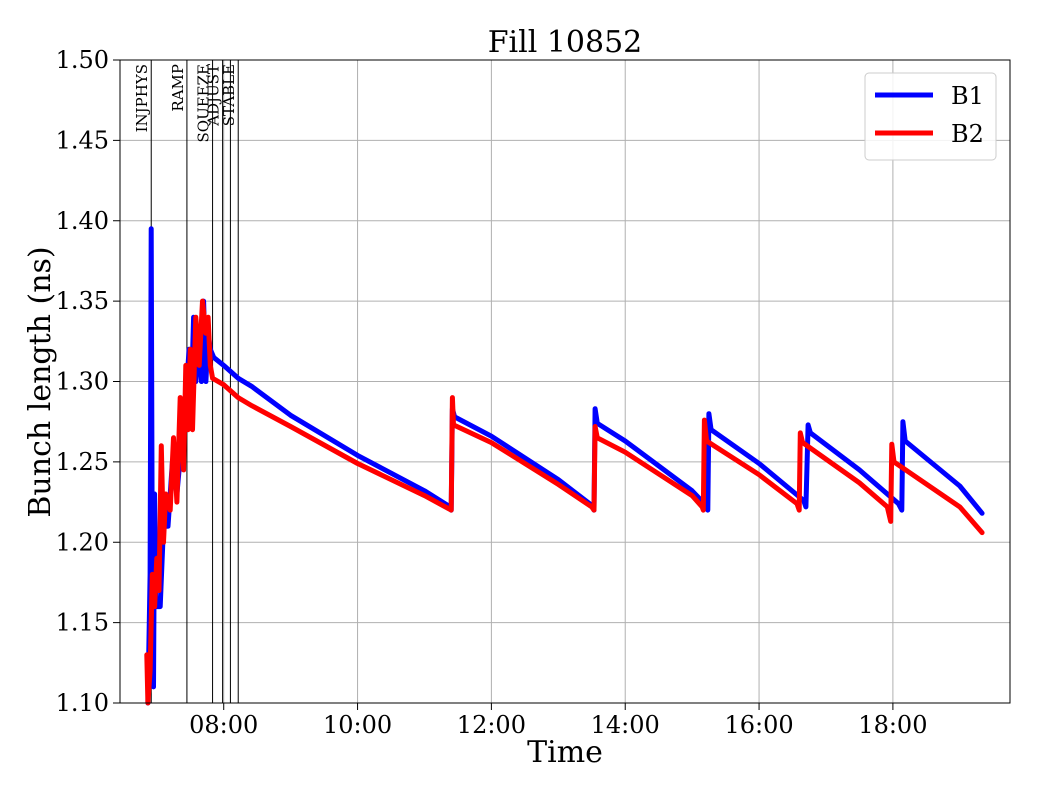 This screenshot has width=1040, height=800. Describe the element at coordinates (82, 542) in the screenshot. I see `y-tick-label: 1.20` at that location.